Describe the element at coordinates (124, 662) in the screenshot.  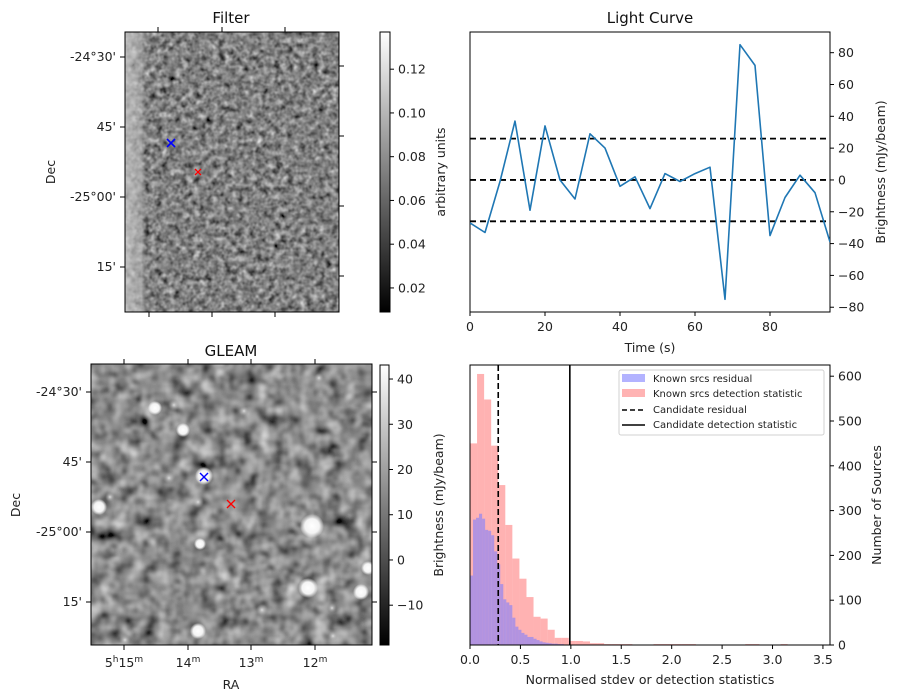
I see `gleam-xtick-label: 5h15m` at that location.